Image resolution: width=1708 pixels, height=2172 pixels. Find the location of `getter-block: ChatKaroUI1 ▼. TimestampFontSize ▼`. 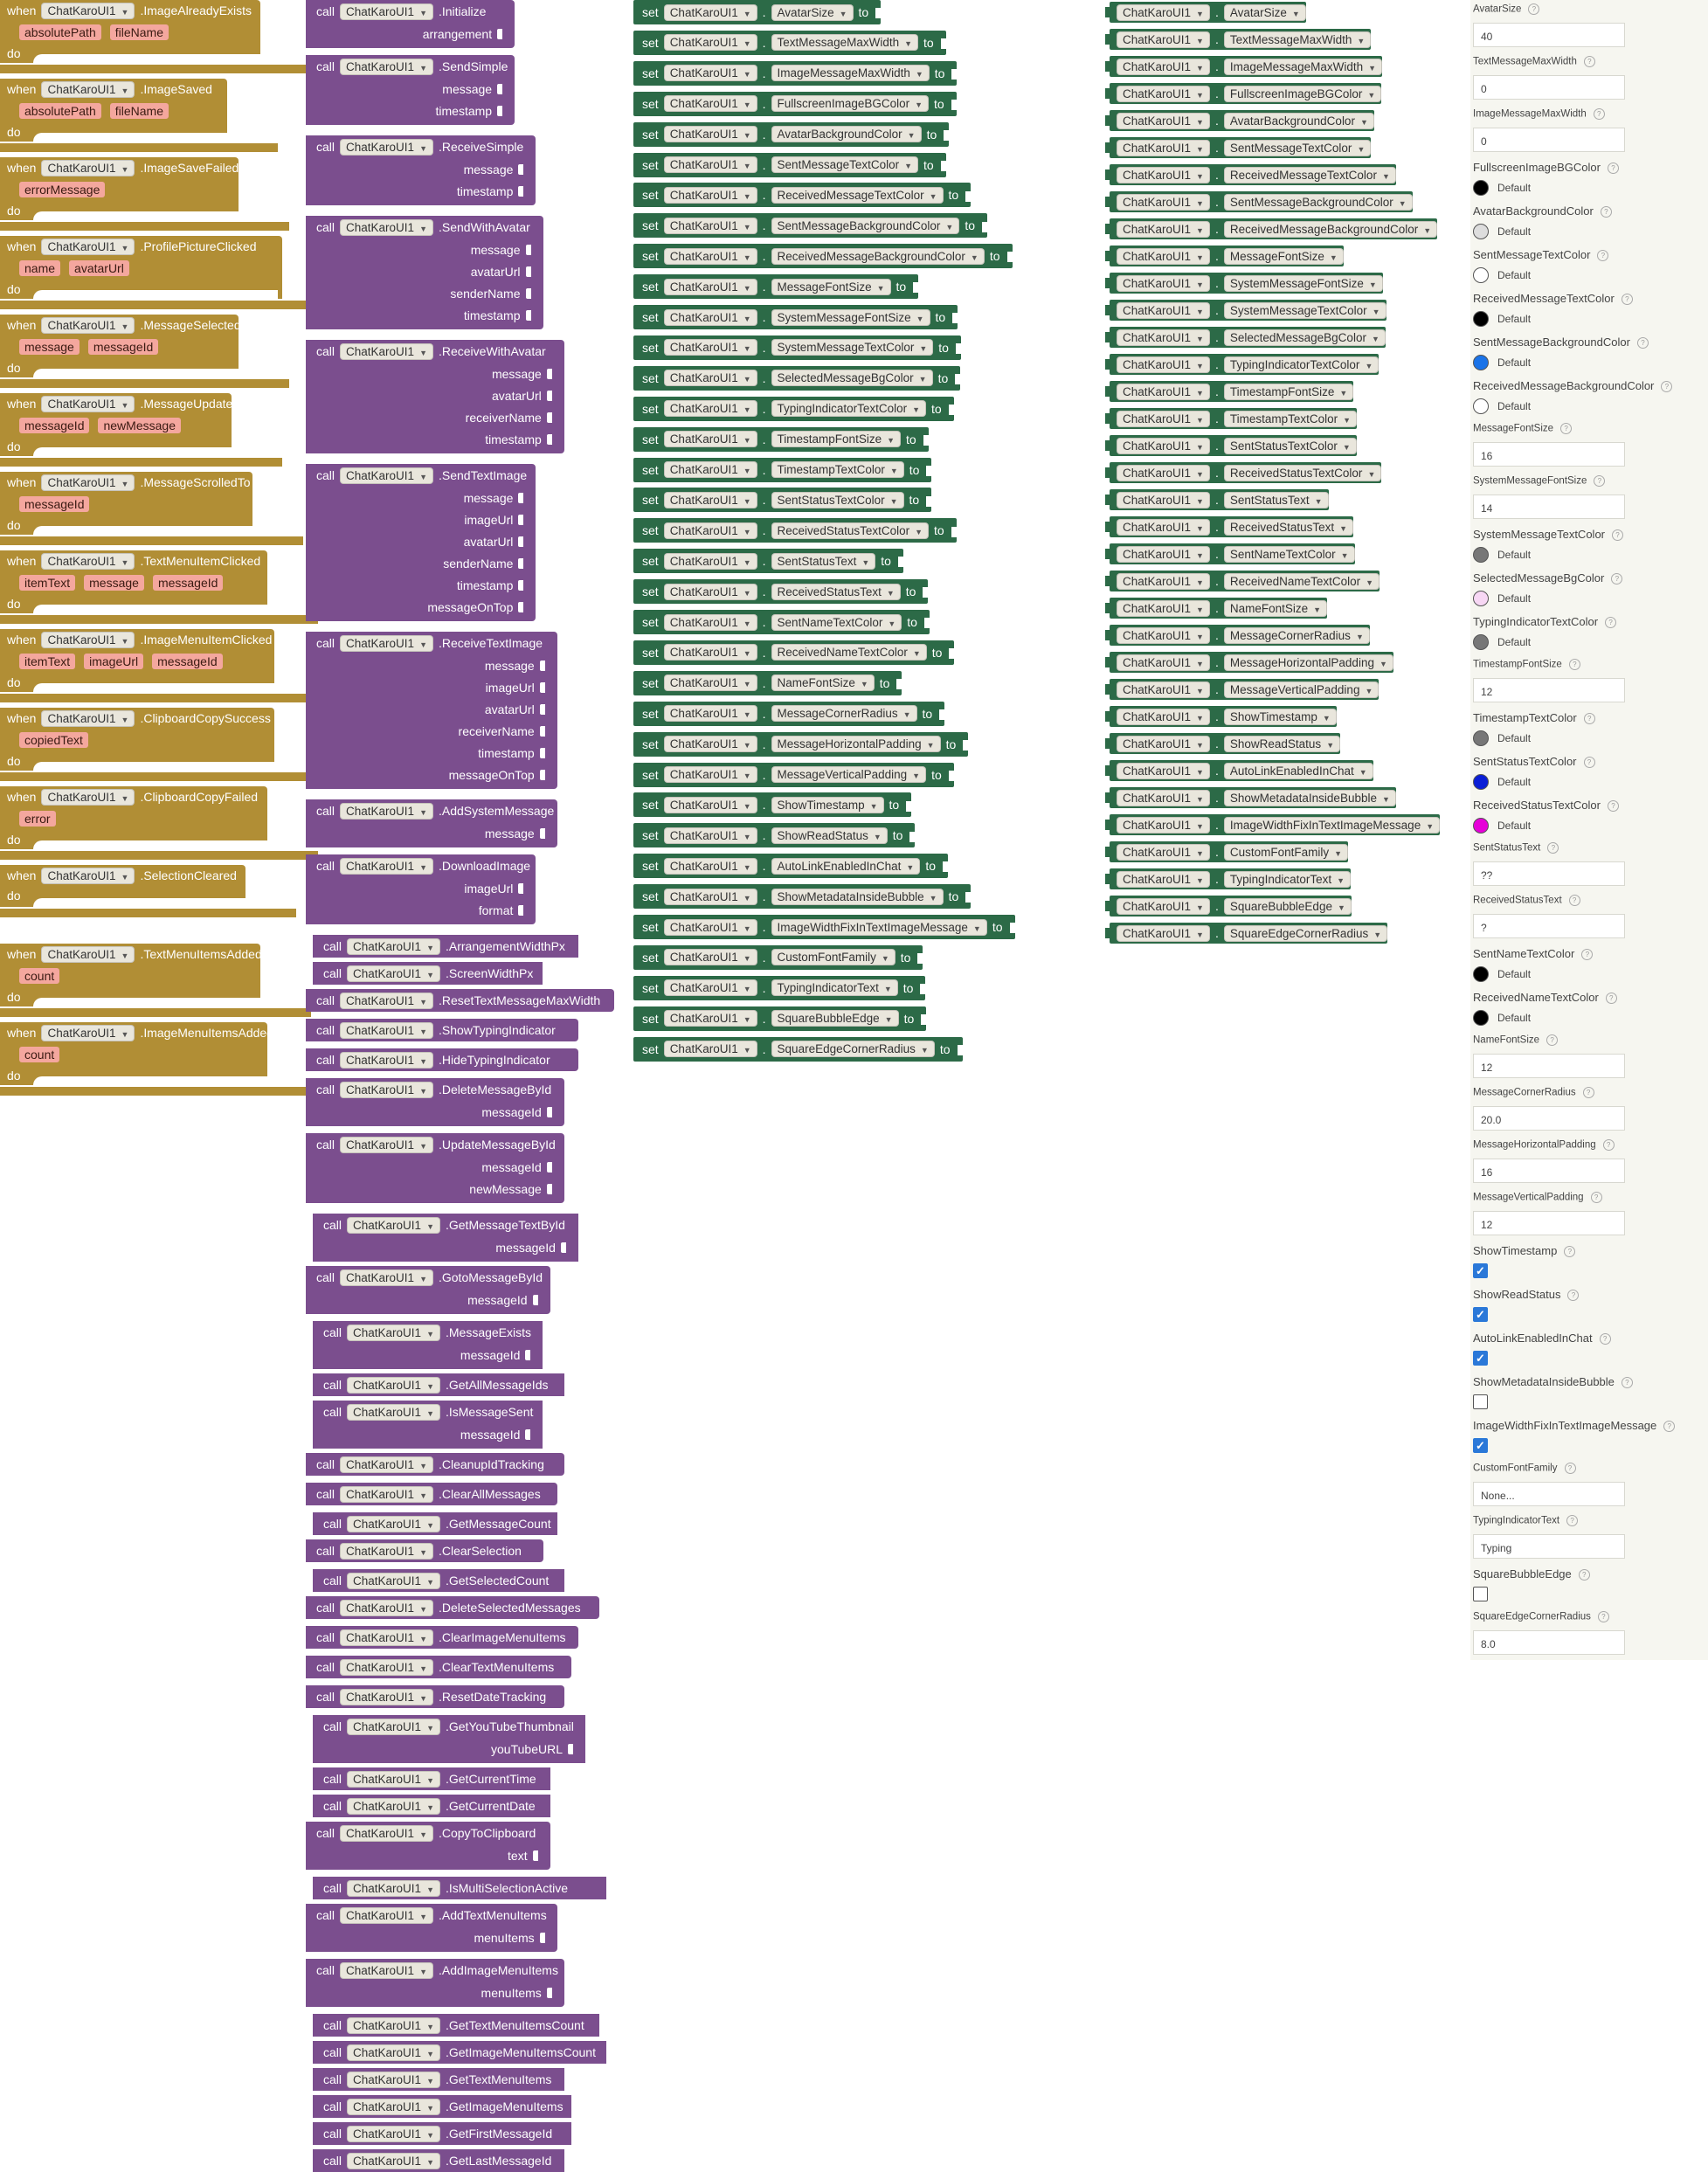

getter-block: ChatKaroUI1 ▼. TimestampFontSize ▼ is located at coordinates (1229, 391).